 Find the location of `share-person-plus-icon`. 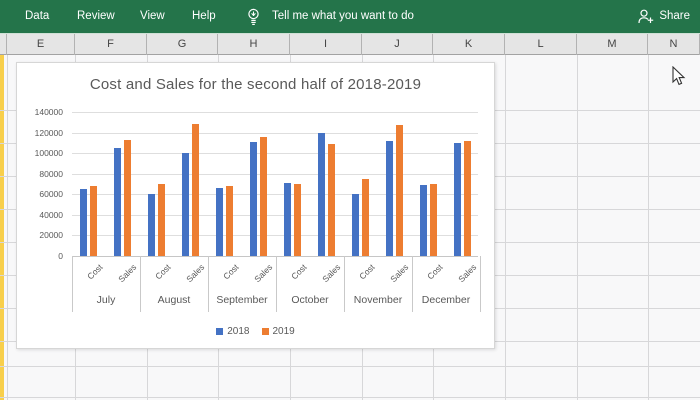

share-person-plus-icon is located at coordinates (646, 16).